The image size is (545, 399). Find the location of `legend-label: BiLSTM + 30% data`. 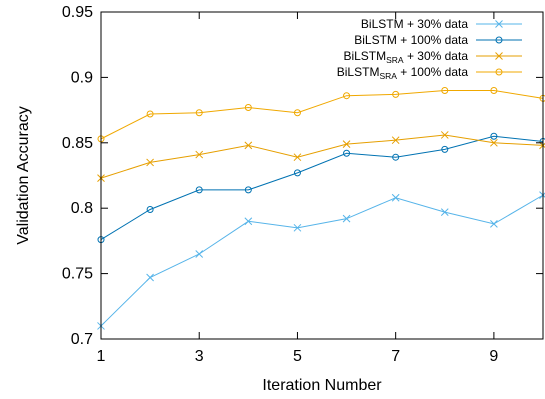

legend-label: BiLSTM + 30% data is located at coordinates (414, 24).